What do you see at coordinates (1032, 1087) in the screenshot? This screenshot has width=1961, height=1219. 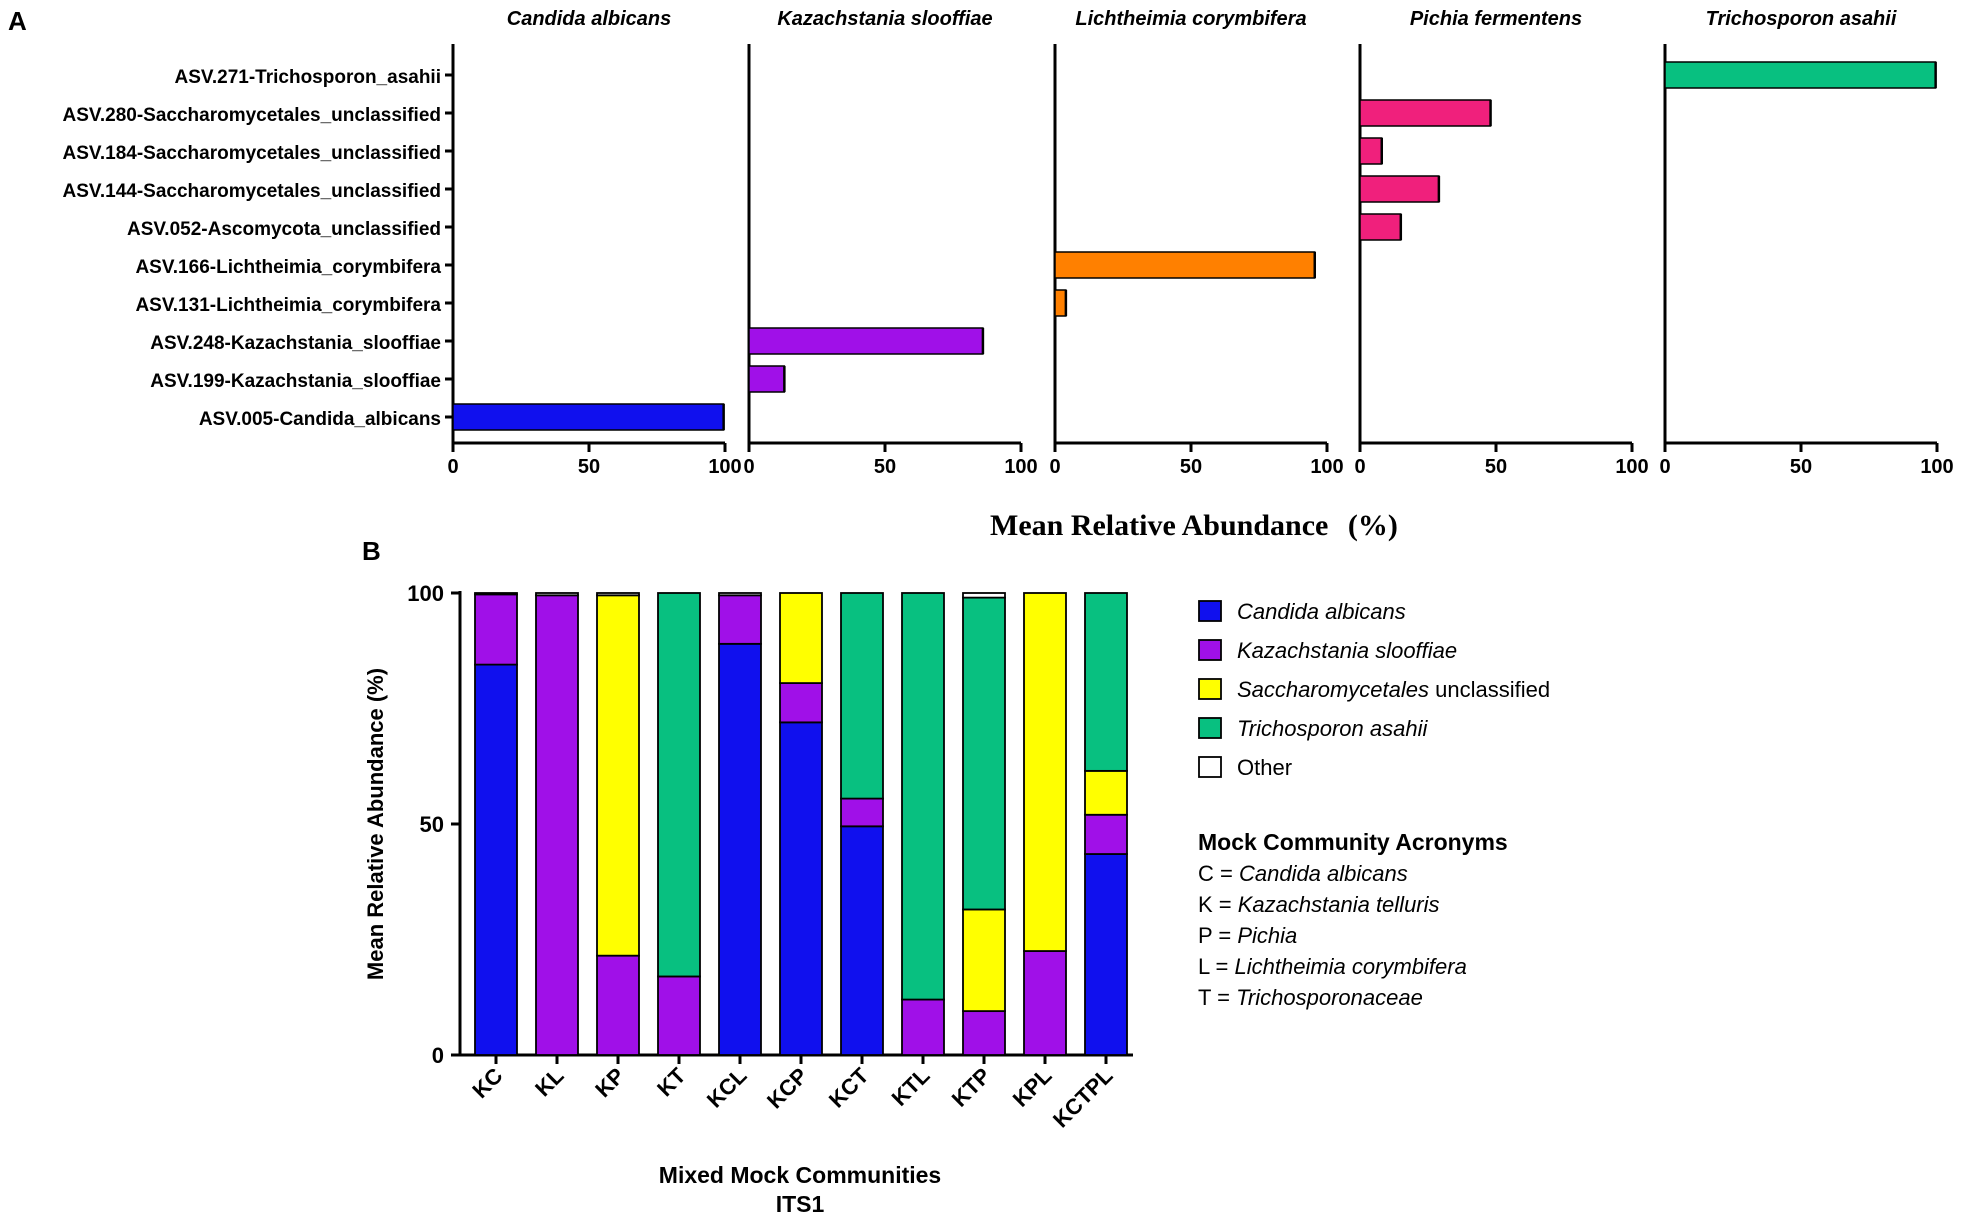 I see `x-tick-label-kpl: KPL` at bounding box center [1032, 1087].